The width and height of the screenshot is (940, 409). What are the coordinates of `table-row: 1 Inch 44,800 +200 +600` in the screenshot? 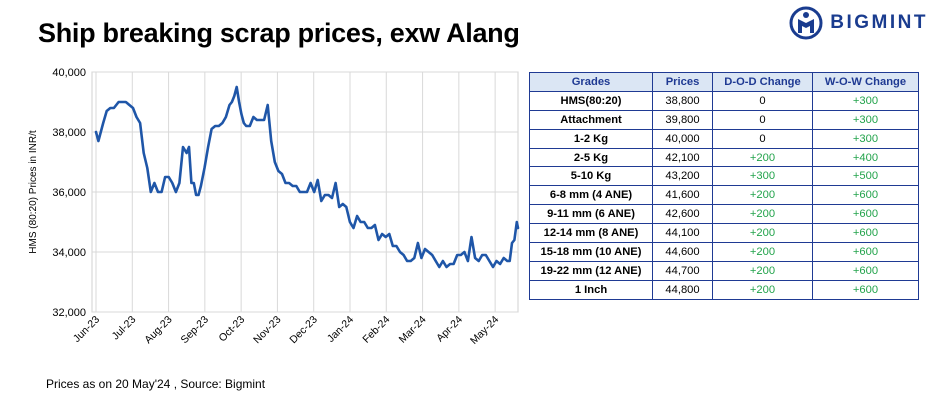 It's located at (724, 289).